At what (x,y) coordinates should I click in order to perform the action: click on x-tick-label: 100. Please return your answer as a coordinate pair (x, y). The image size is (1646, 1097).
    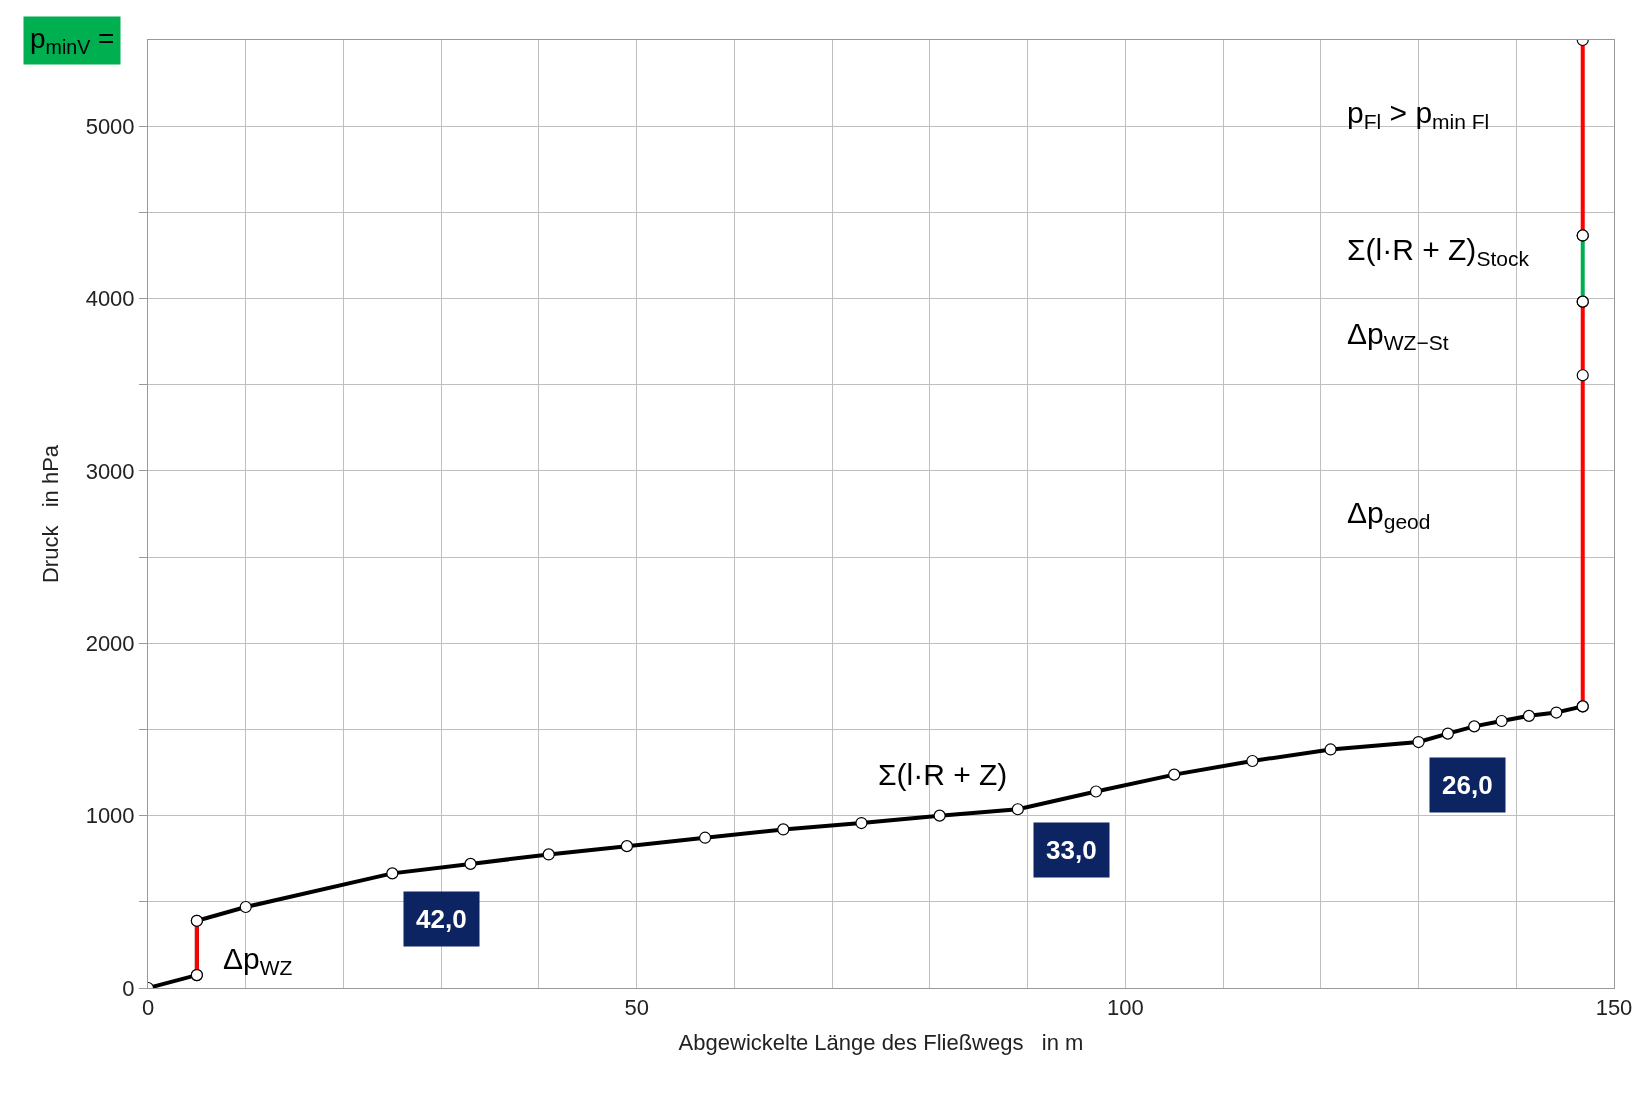
    Looking at the image, I should click on (1125, 1008).